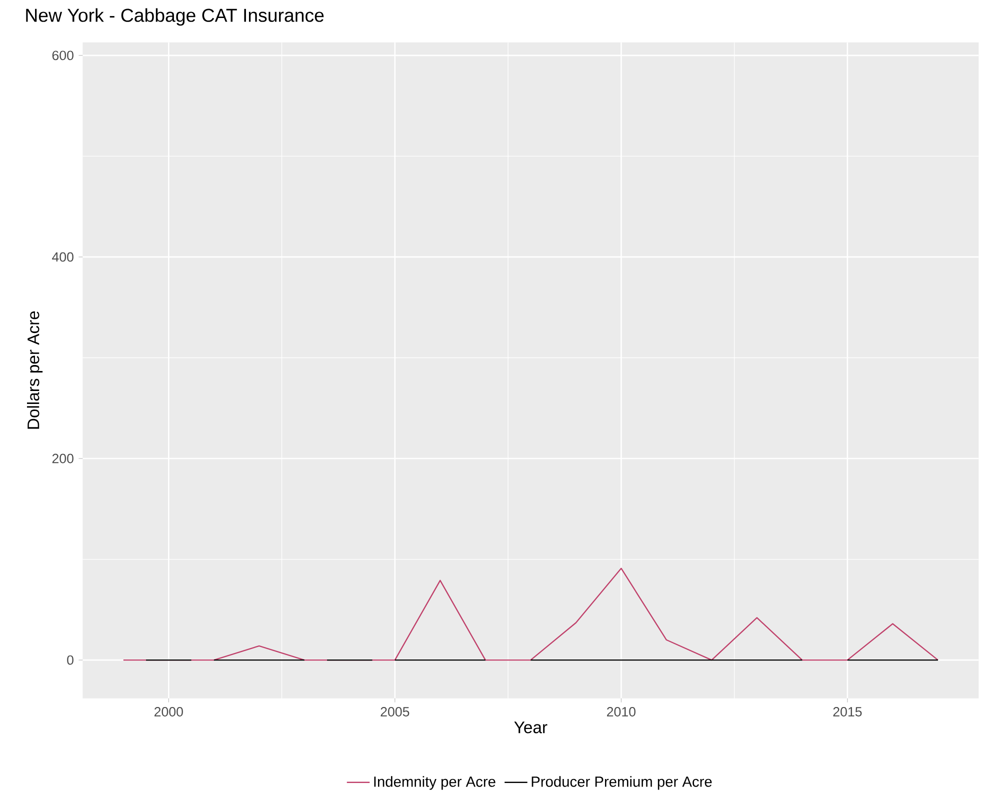  I want to click on x-tick-label: 2015, so click(847, 711).